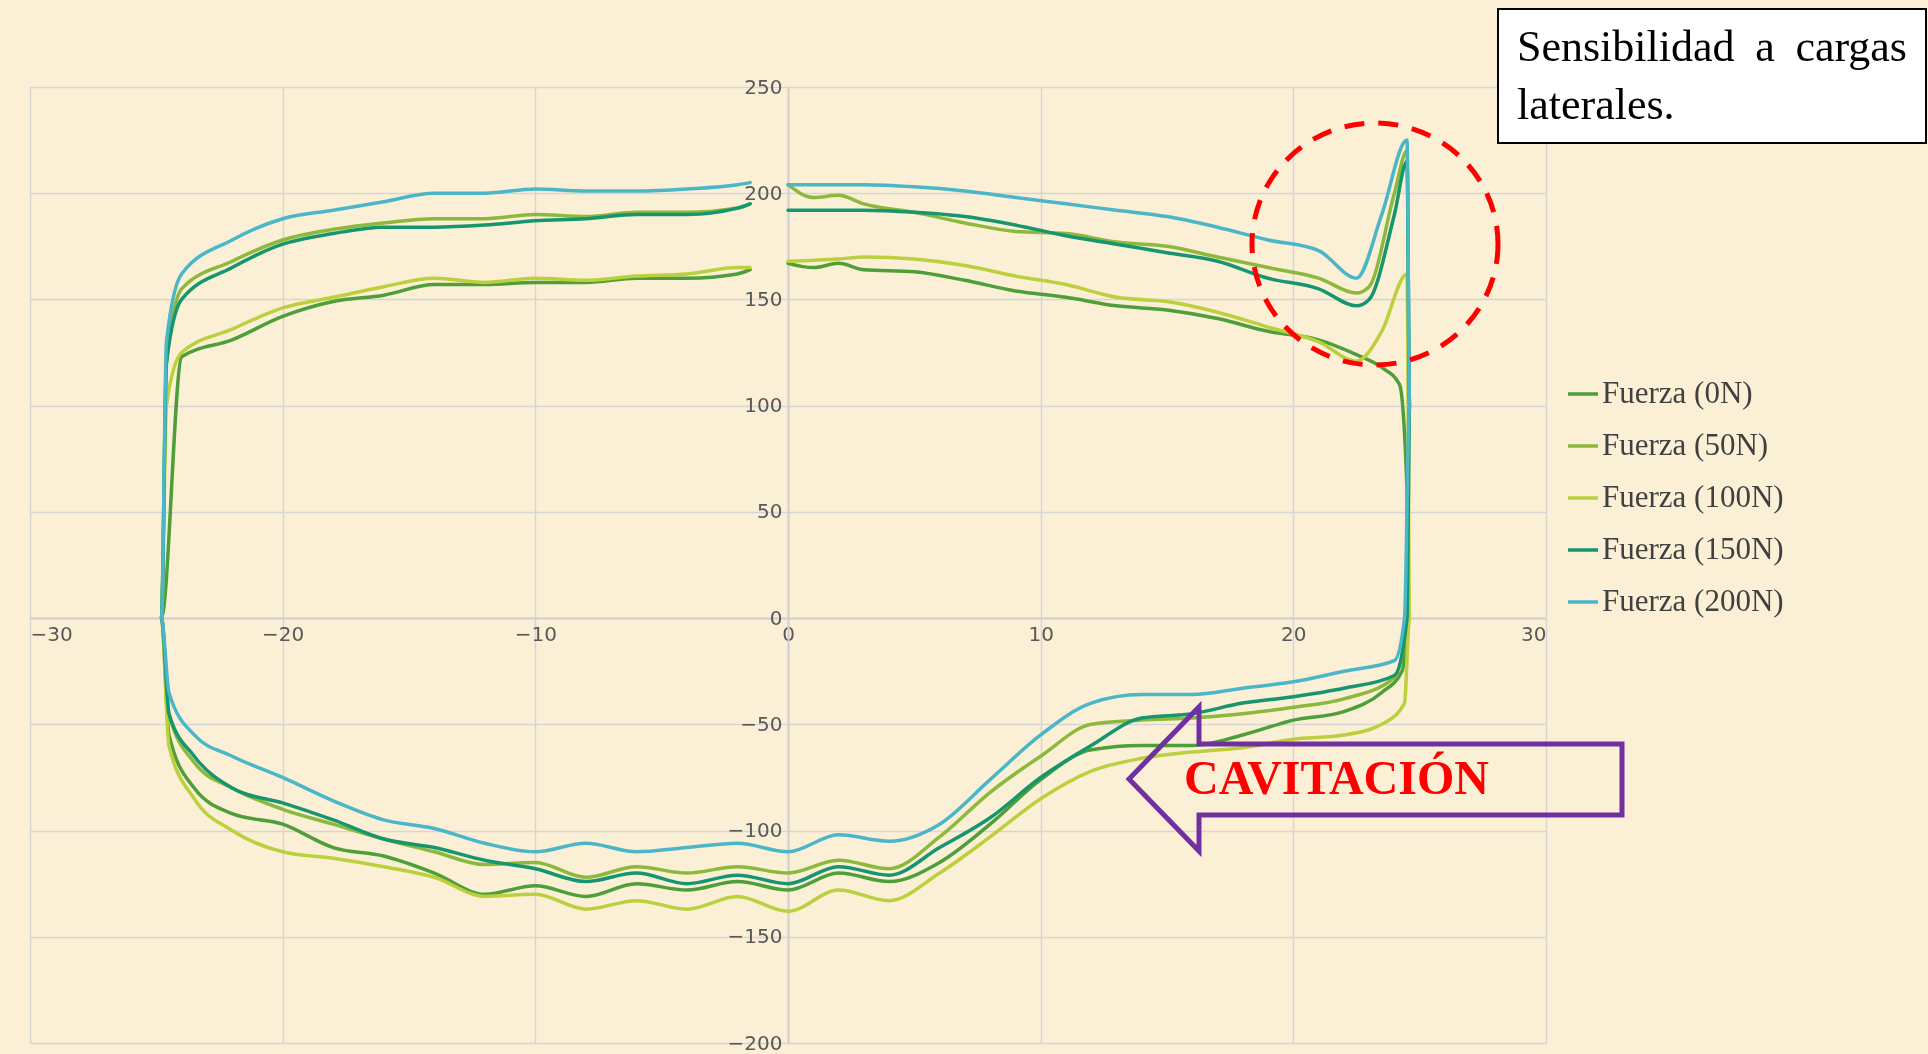 The width and height of the screenshot is (1928, 1054). What do you see at coordinates (763, 86) in the screenshot?
I see `y-tick-label: 250` at bounding box center [763, 86].